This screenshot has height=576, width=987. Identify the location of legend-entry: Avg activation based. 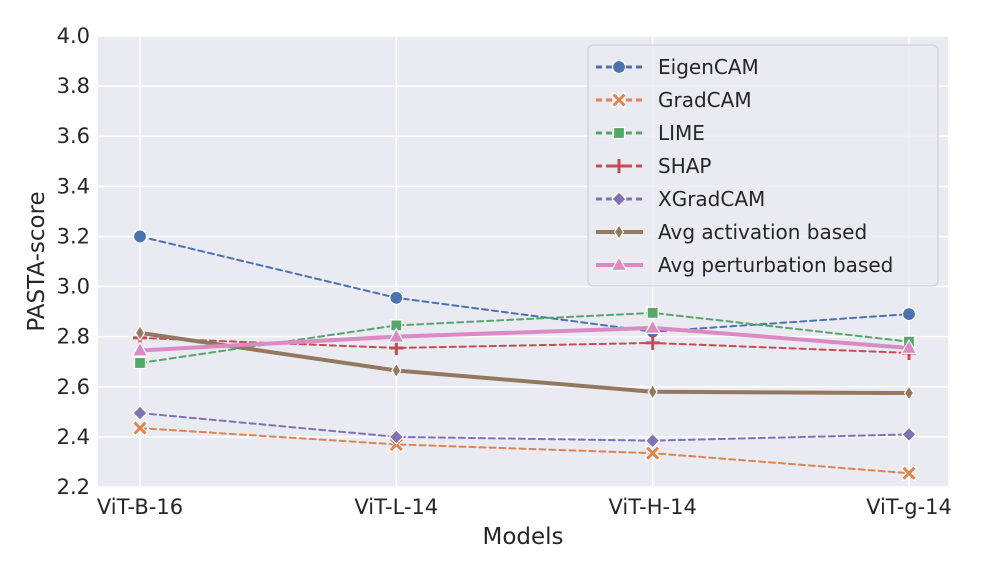
(731, 232).